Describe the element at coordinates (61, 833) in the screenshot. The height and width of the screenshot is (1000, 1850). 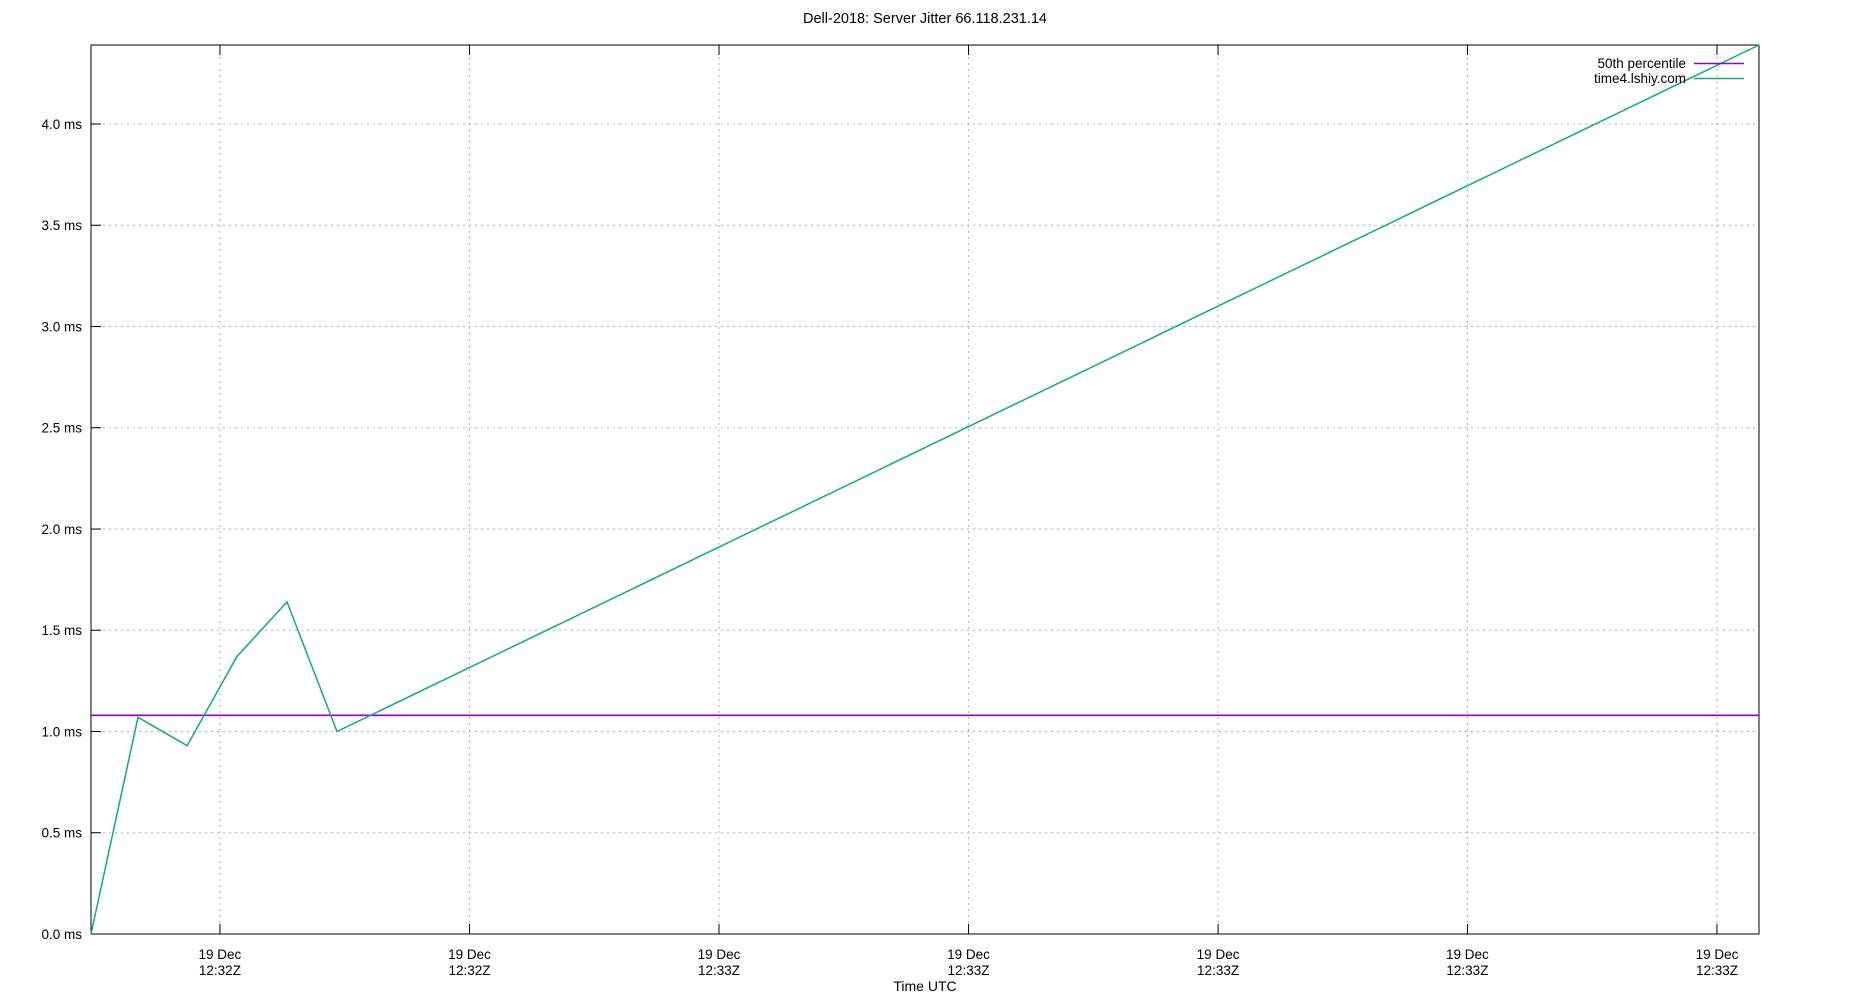
I see `y-tick-label: 0.5 ms` at that location.